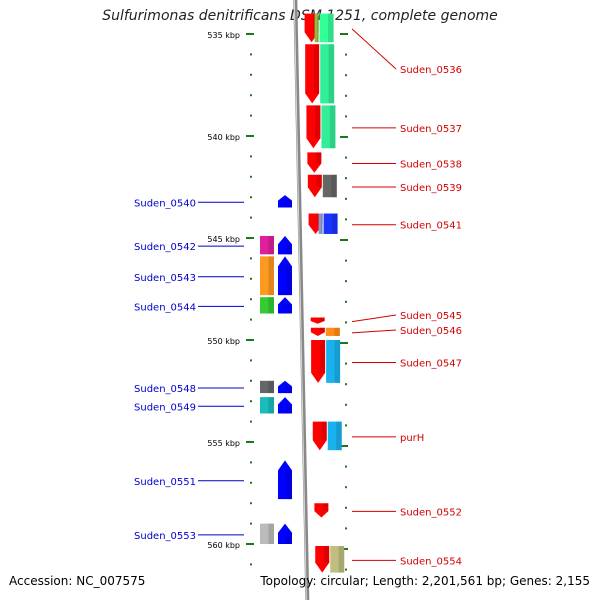  What do you see at coordinates (412, 438) in the screenshot?
I see `gene-label: purH` at bounding box center [412, 438].